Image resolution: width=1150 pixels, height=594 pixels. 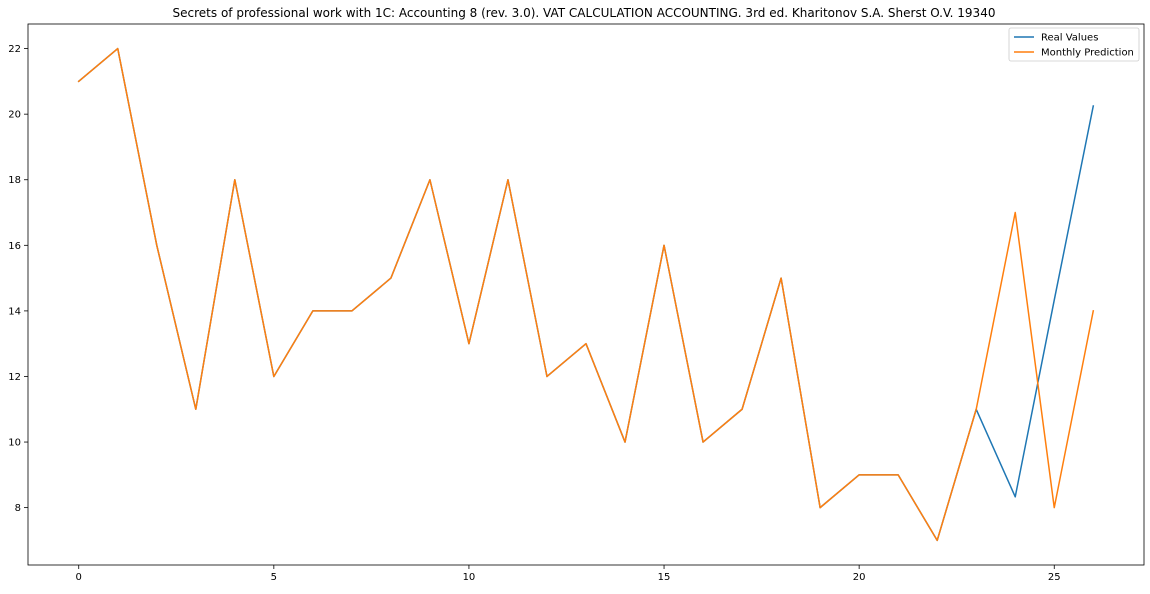 I want to click on y-tick-label: 22, so click(x=14, y=49).